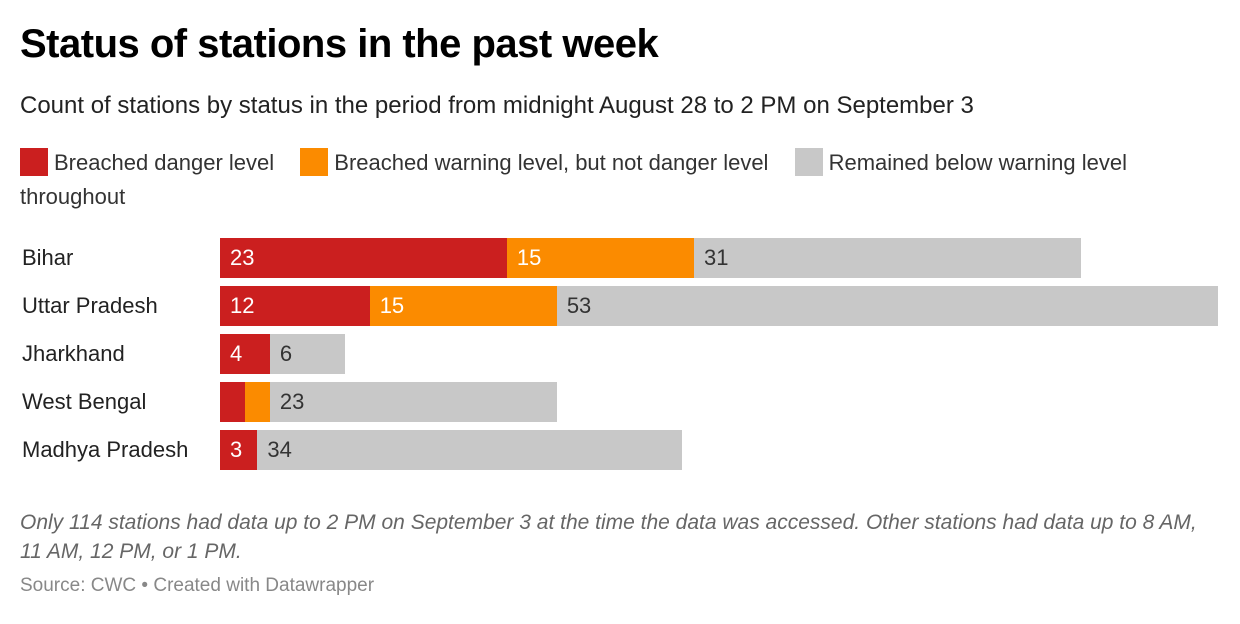 The width and height of the screenshot is (1240, 624). What do you see at coordinates (339, 44) in the screenshot?
I see `chart-title: Status of stations in the past week` at bounding box center [339, 44].